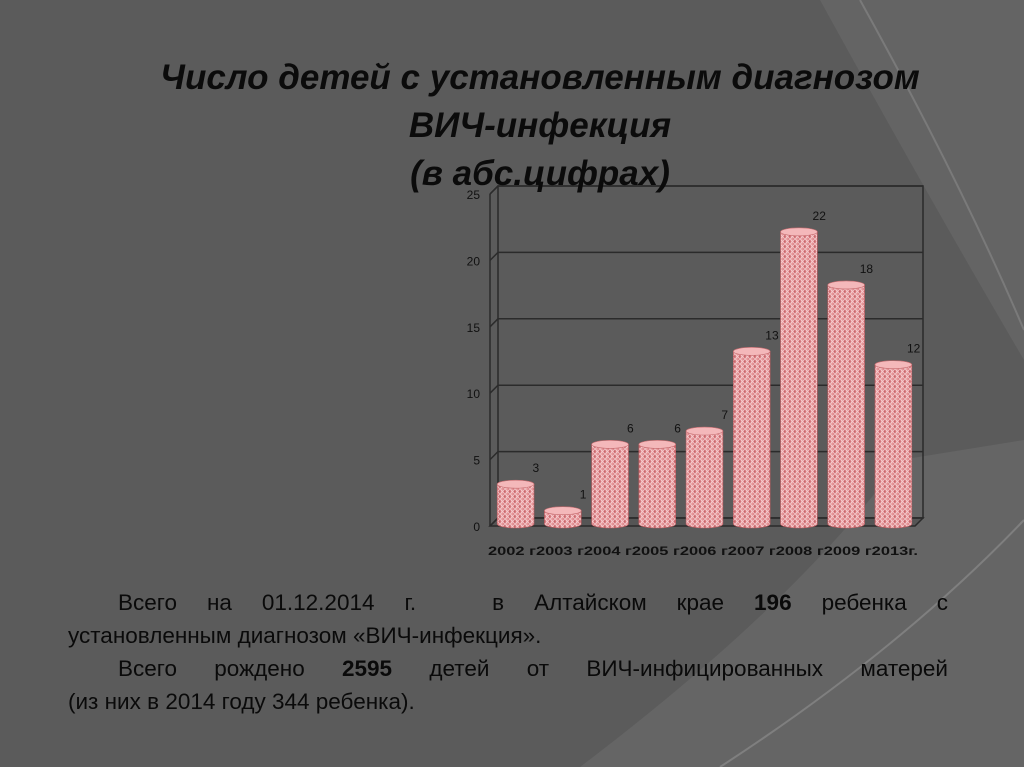  I want to click on y-tick-label: 0, so click(476, 527).